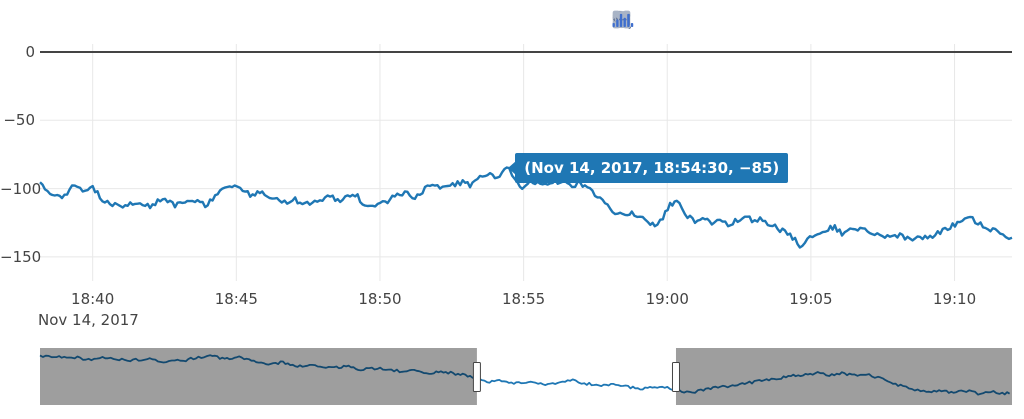 The height and width of the screenshot is (419, 1024). I want to click on x-tick-label: 19:05, so click(811, 299).